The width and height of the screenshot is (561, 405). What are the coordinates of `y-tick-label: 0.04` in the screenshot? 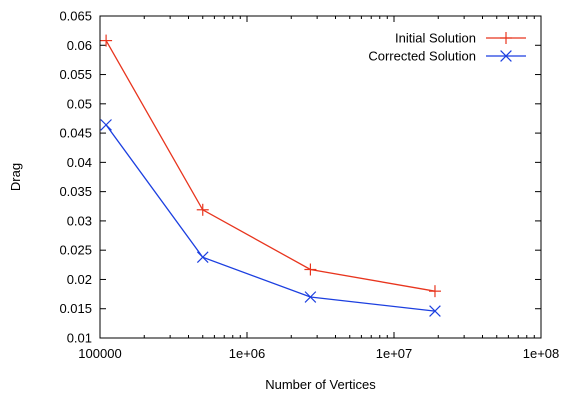 It's located at (79, 162).